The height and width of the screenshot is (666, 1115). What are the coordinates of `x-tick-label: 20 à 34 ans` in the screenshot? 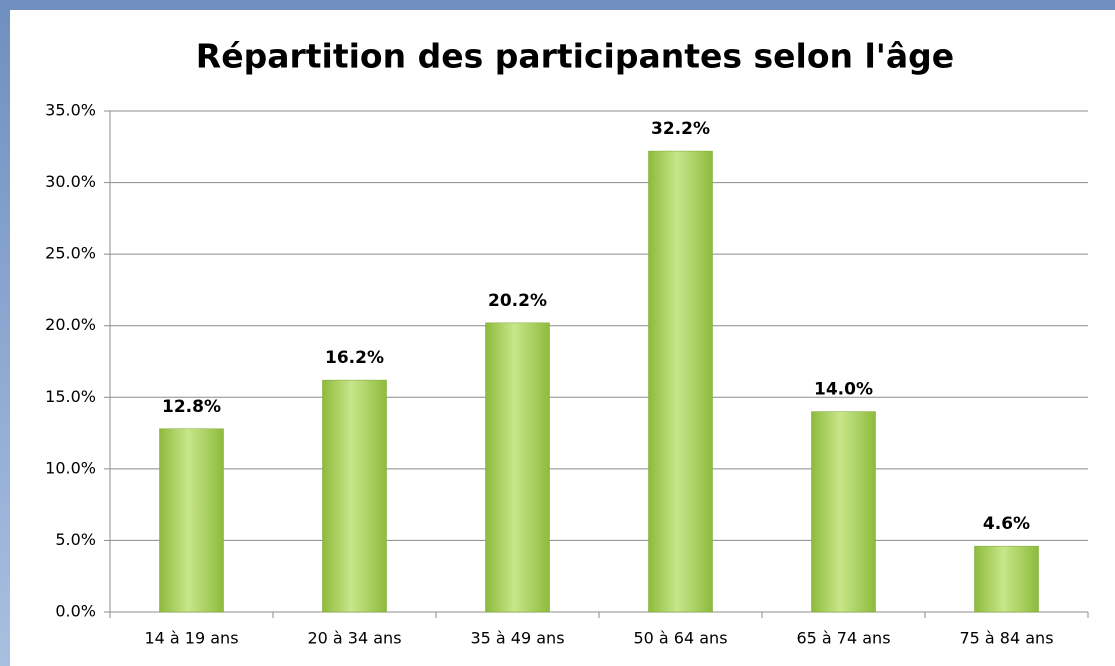 It's located at (354, 638).